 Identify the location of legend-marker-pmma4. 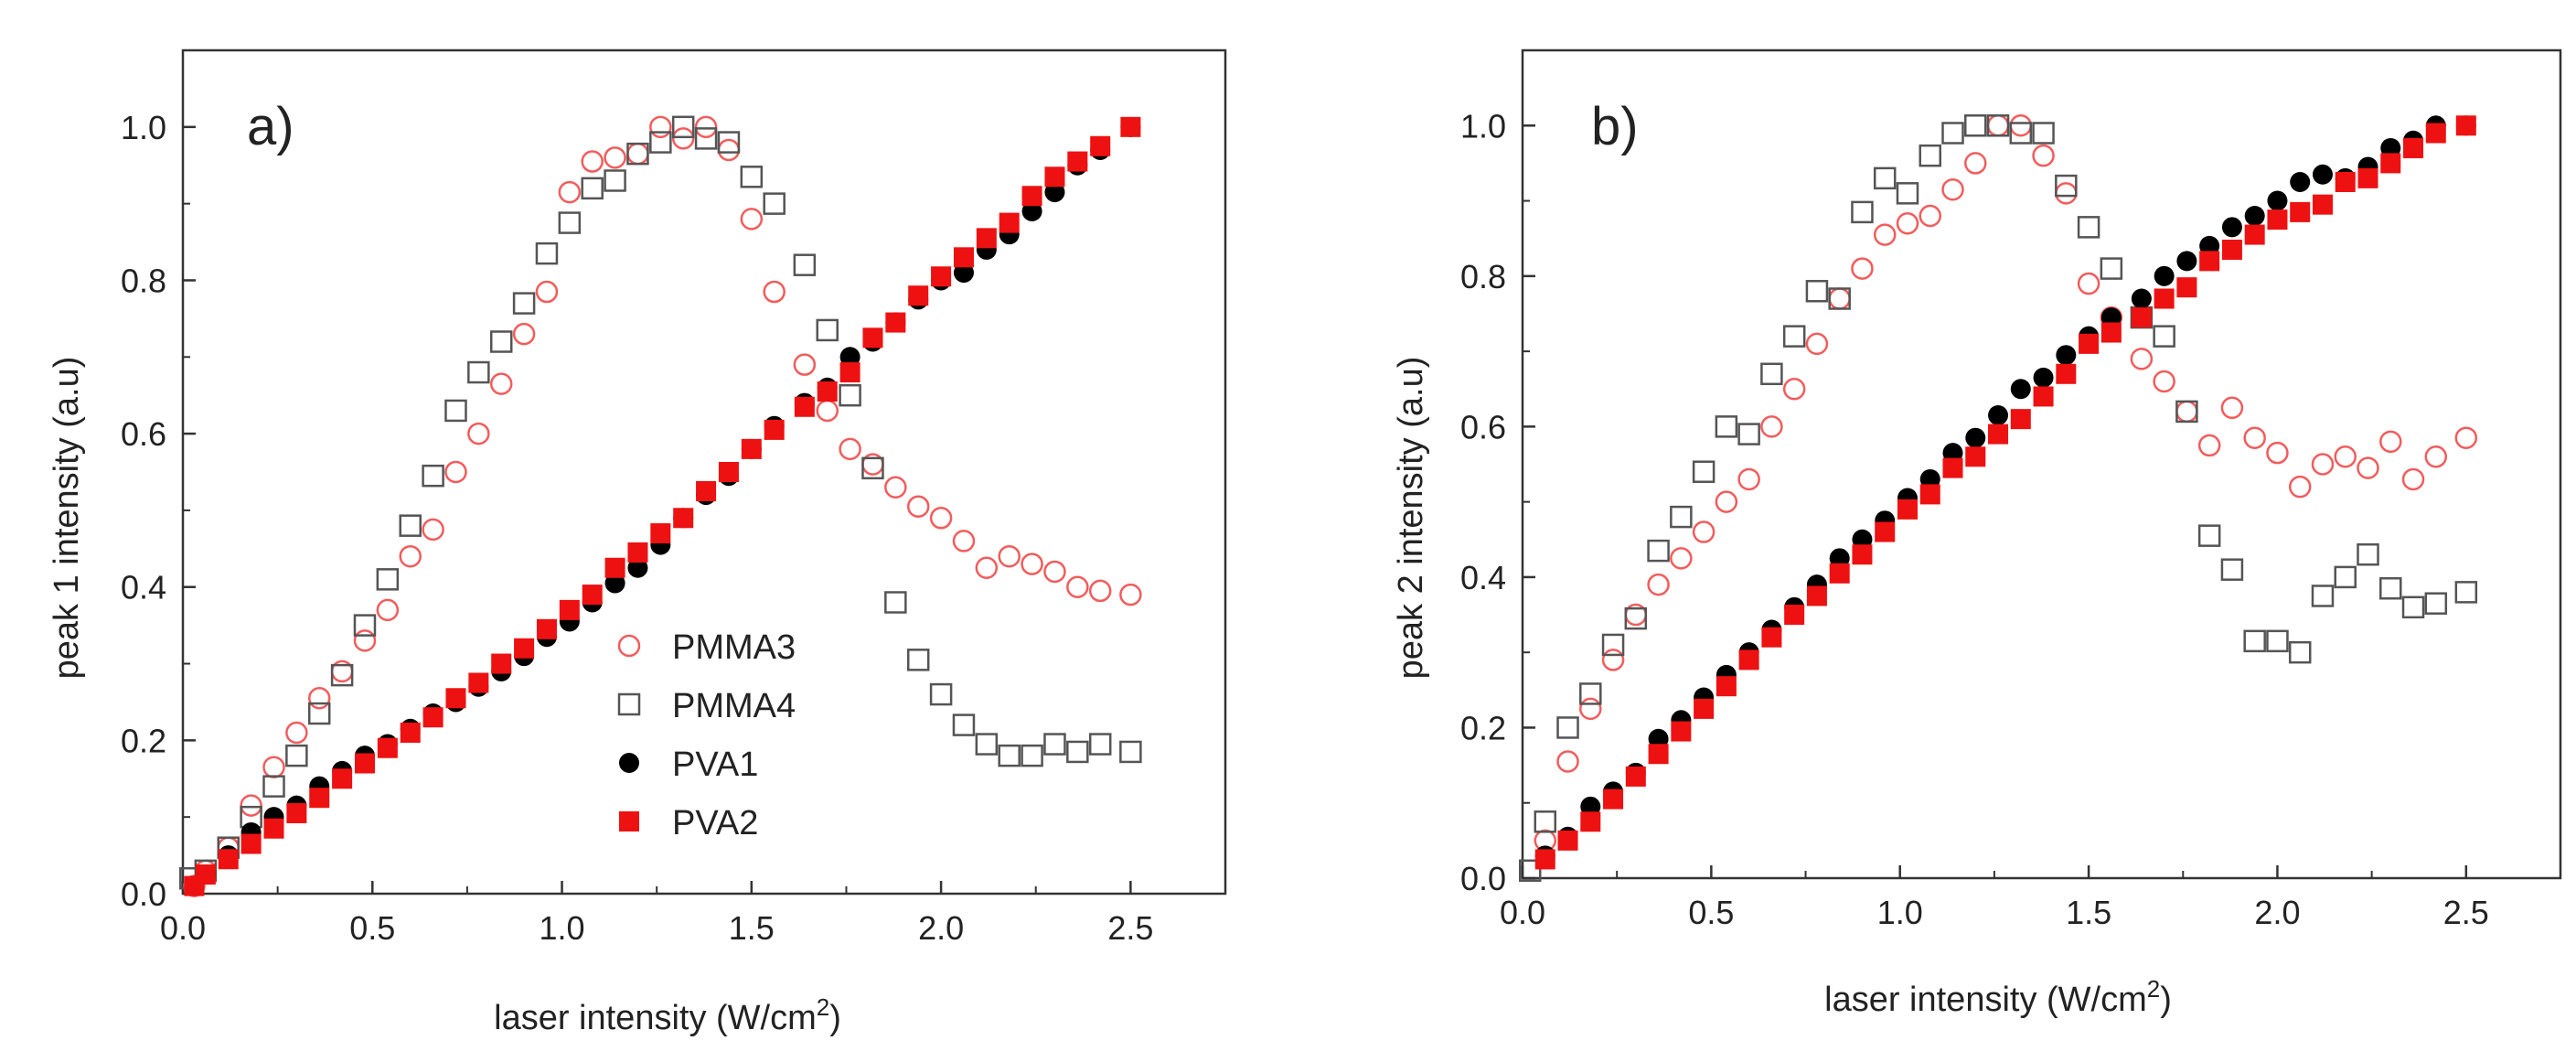
(629, 704).